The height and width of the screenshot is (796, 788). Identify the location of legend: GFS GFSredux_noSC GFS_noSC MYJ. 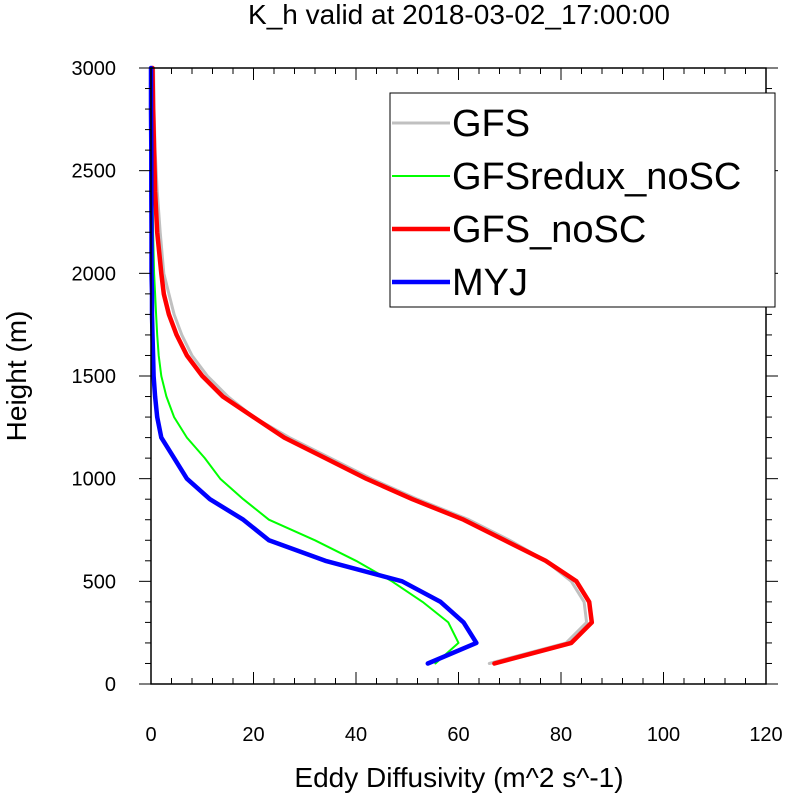
(582, 200).